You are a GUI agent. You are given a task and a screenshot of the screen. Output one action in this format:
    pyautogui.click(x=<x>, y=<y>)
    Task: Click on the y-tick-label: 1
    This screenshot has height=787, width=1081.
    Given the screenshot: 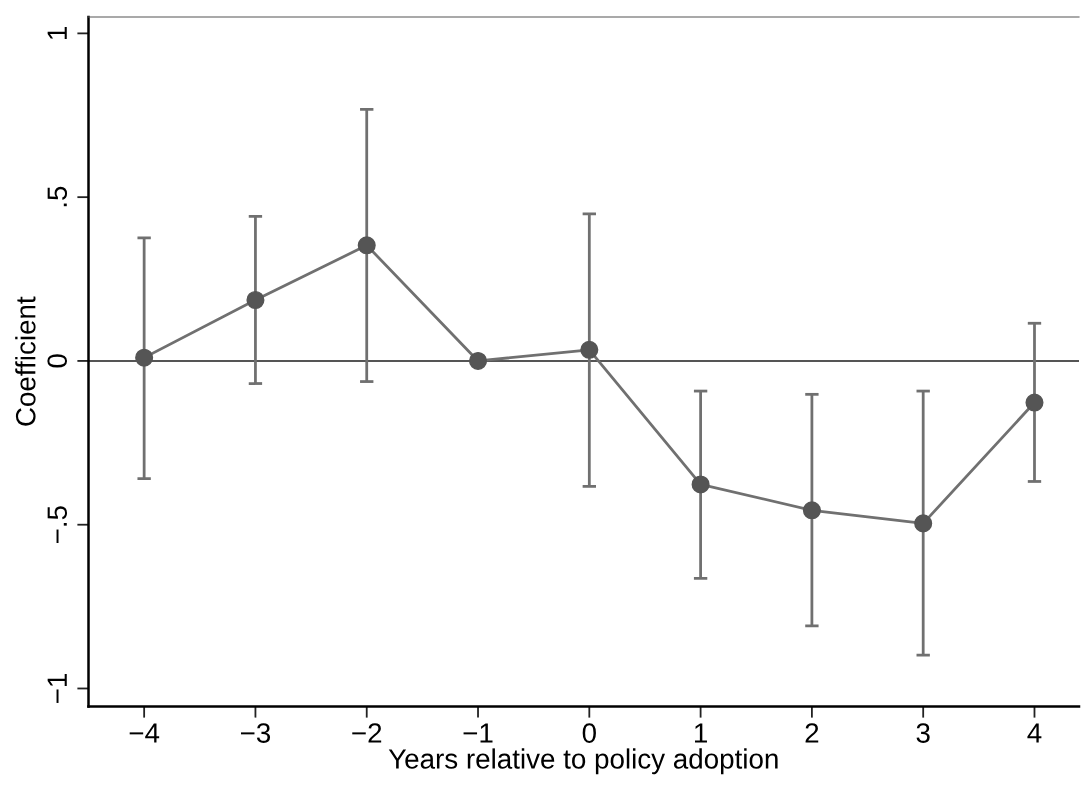 What is the action you would take?
    pyautogui.click(x=57, y=33)
    